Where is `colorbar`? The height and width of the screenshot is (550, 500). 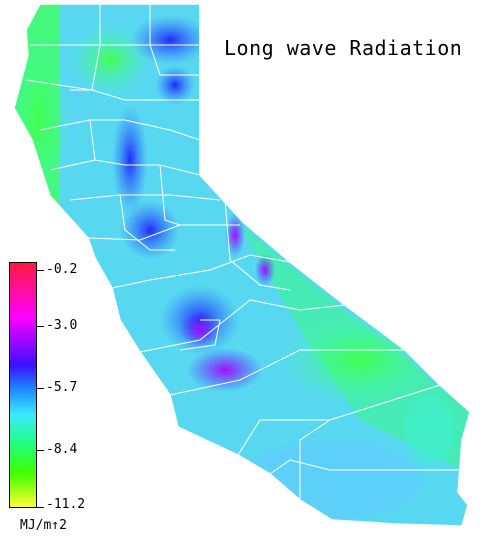 colorbar is located at coordinates (23, 385).